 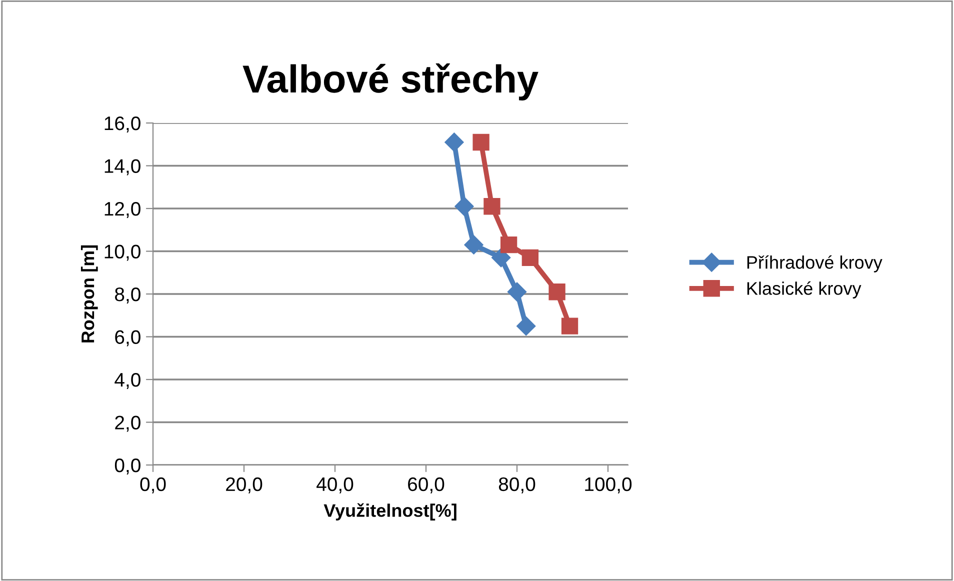 What do you see at coordinates (127, 381) in the screenshot?
I see `y-tick-label: 4,0` at bounding box center [127, 381].